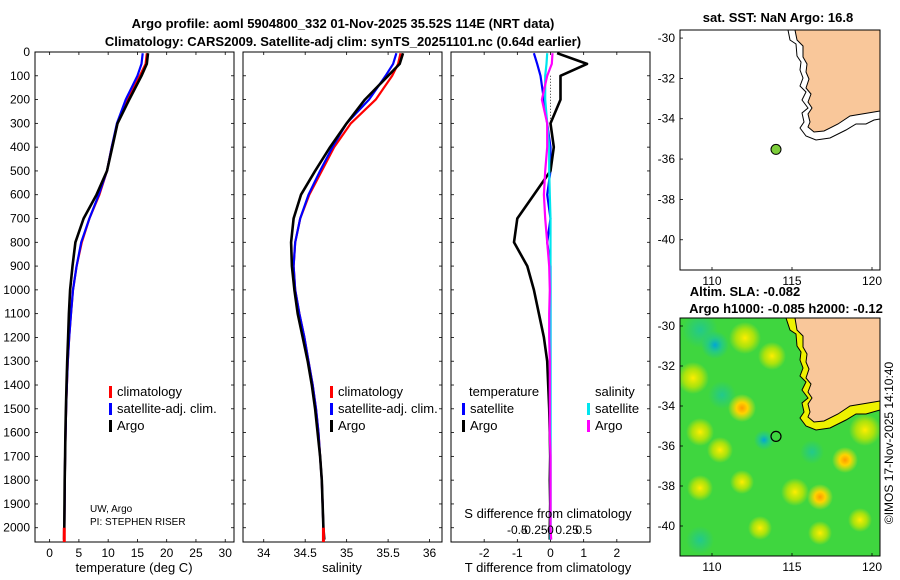 This screenshot has height=580, width=900. I want to click on depth-tick-label: 1000, so click(16, 290).